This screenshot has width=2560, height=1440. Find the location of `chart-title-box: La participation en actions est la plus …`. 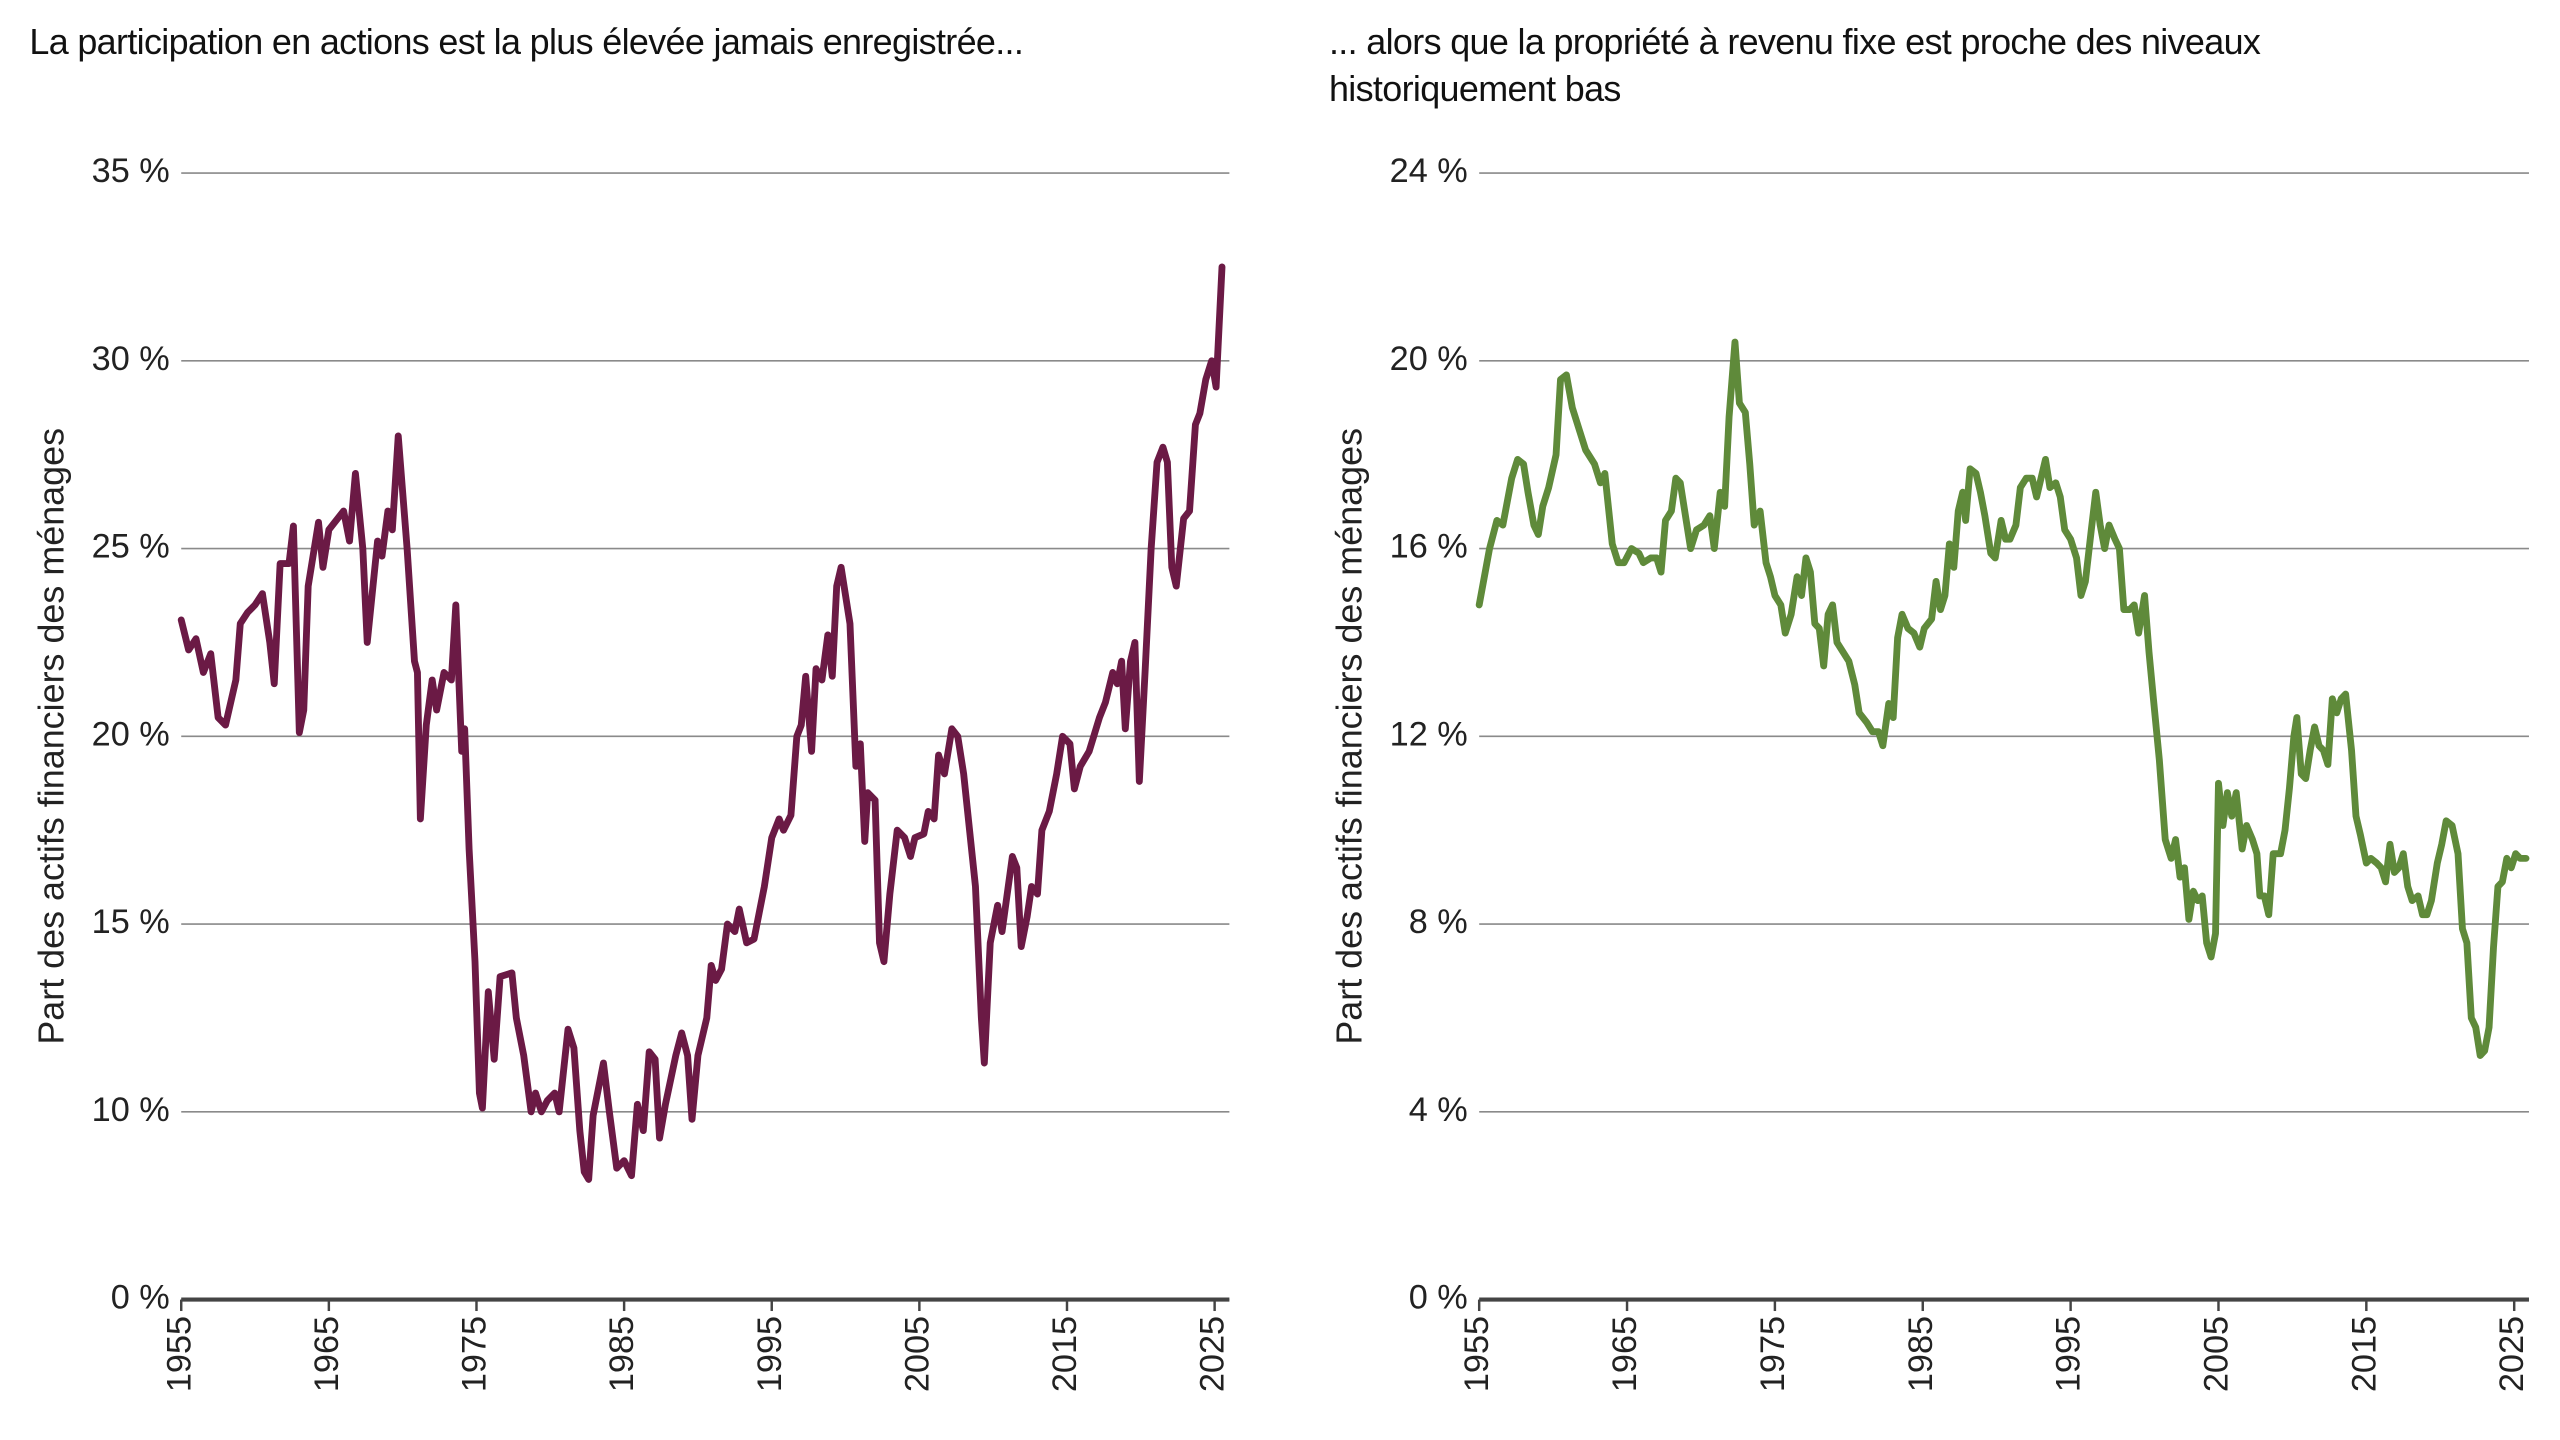

chart-title-box: La participation en actions est la plus … is located at coordinates (526, 42).